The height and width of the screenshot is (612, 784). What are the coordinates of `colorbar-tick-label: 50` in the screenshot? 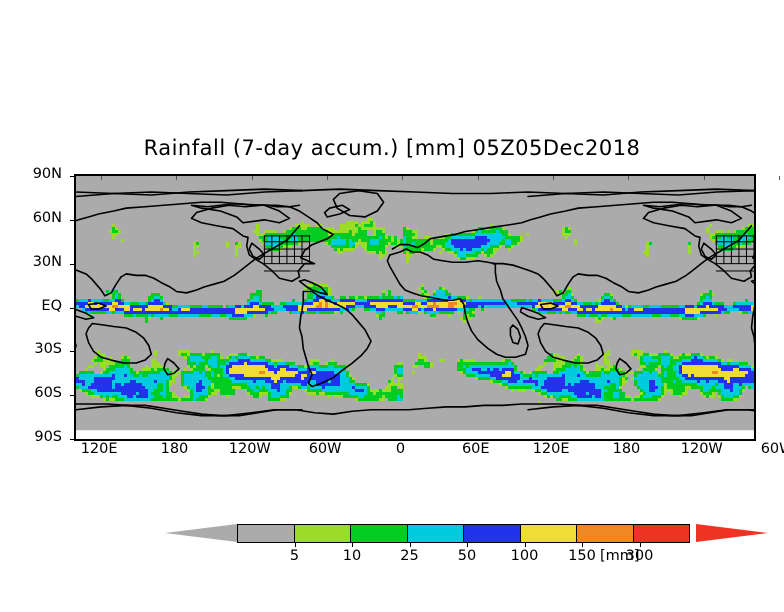 It's located at (467, 556).